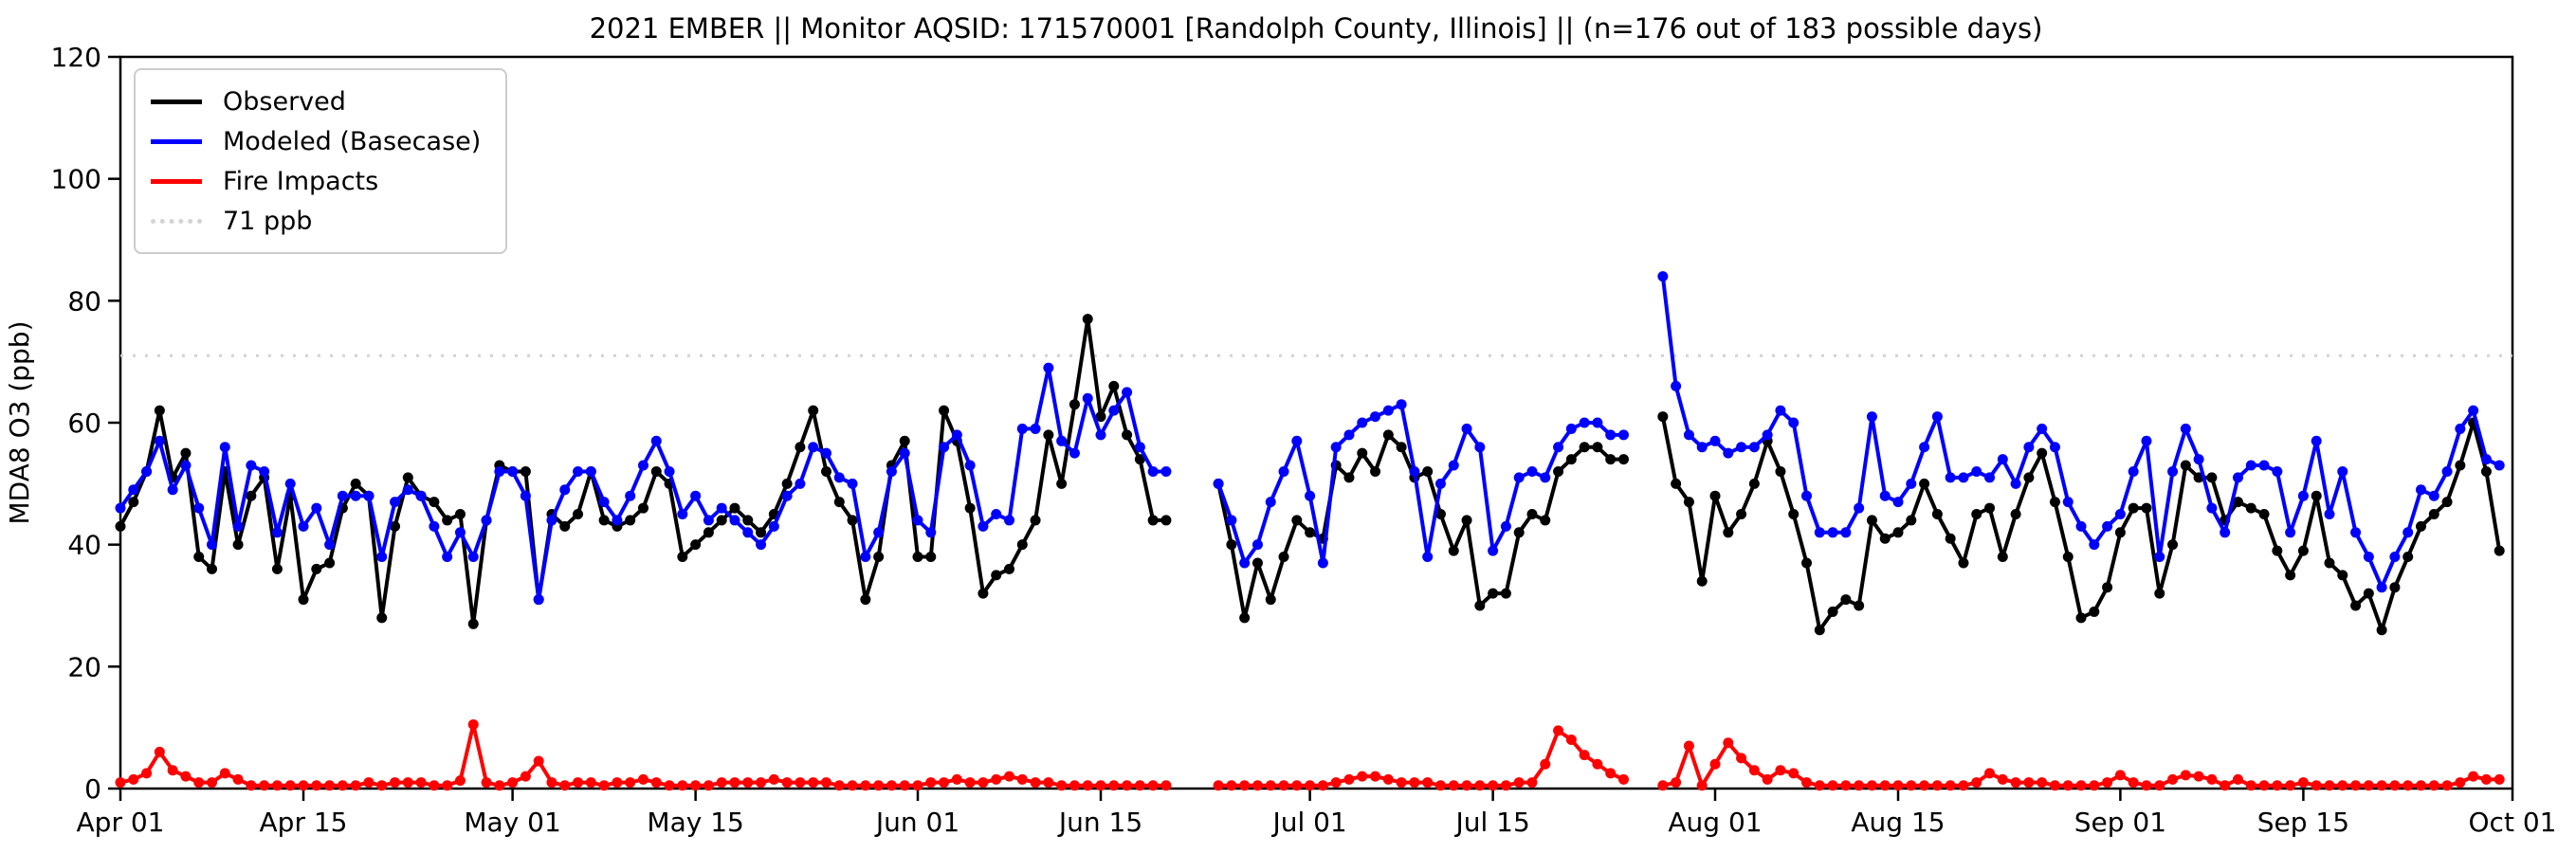 The width and height of the screenshot is (2576, 853). Describe the element at coordinates (2513, 822) in the screenshot. I see `svg-text: Oct 01` at that location.